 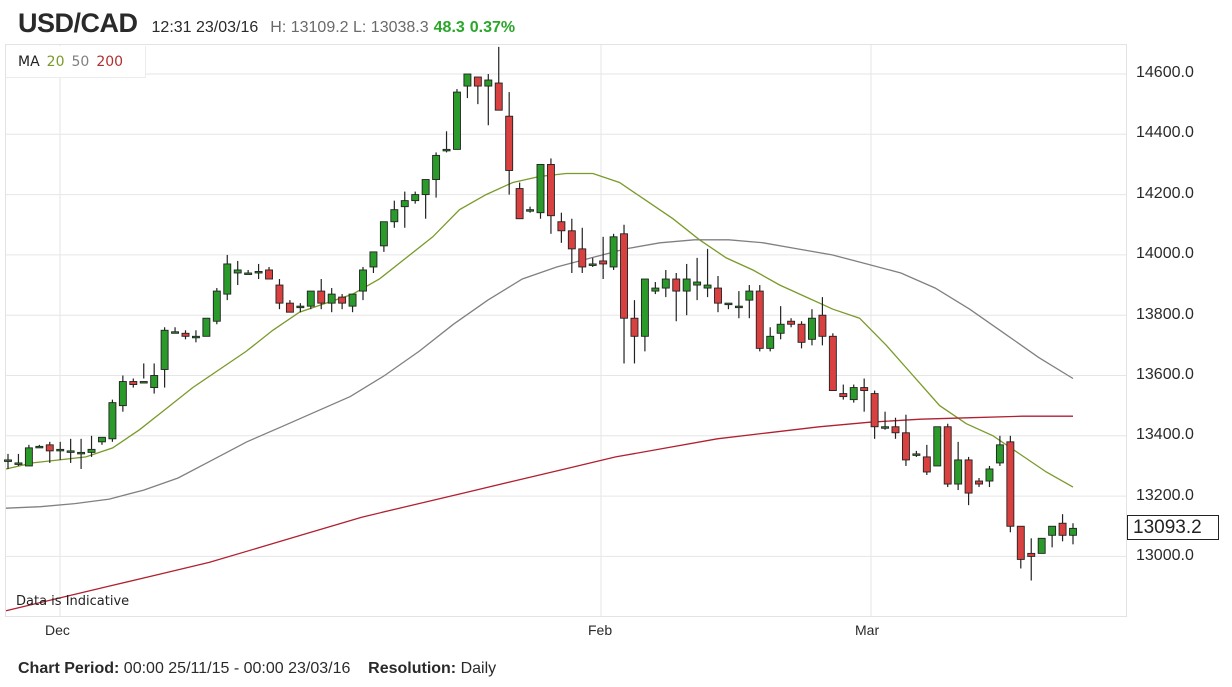 I want to click on price-change: 48.3, so click(x=449, y=27).